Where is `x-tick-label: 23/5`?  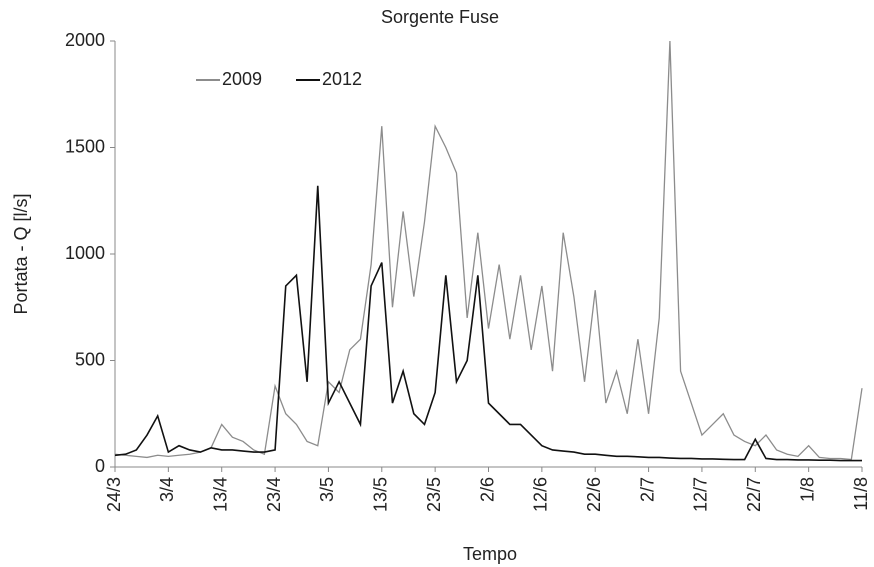 x-tick-label: 23/5 is located at coordinates (434, 494).